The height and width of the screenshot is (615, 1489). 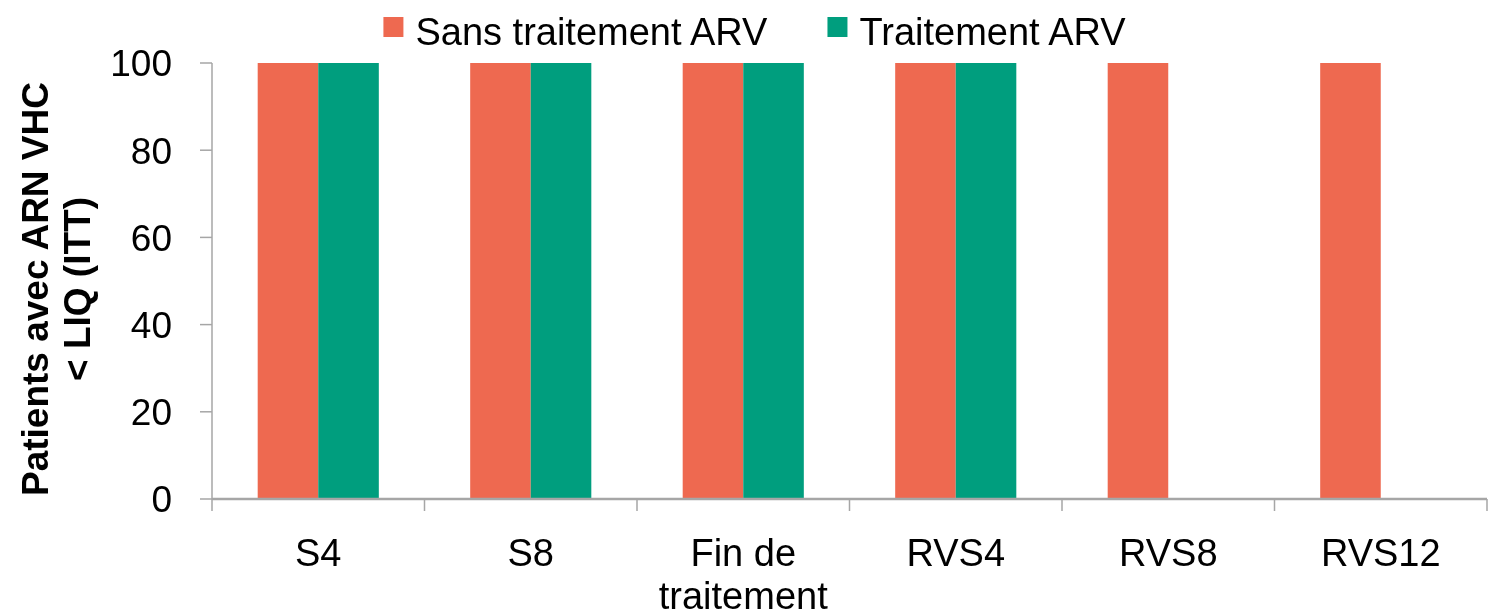 I want to click on x-tick-label: RVS12, so click(x=1380, y=553).